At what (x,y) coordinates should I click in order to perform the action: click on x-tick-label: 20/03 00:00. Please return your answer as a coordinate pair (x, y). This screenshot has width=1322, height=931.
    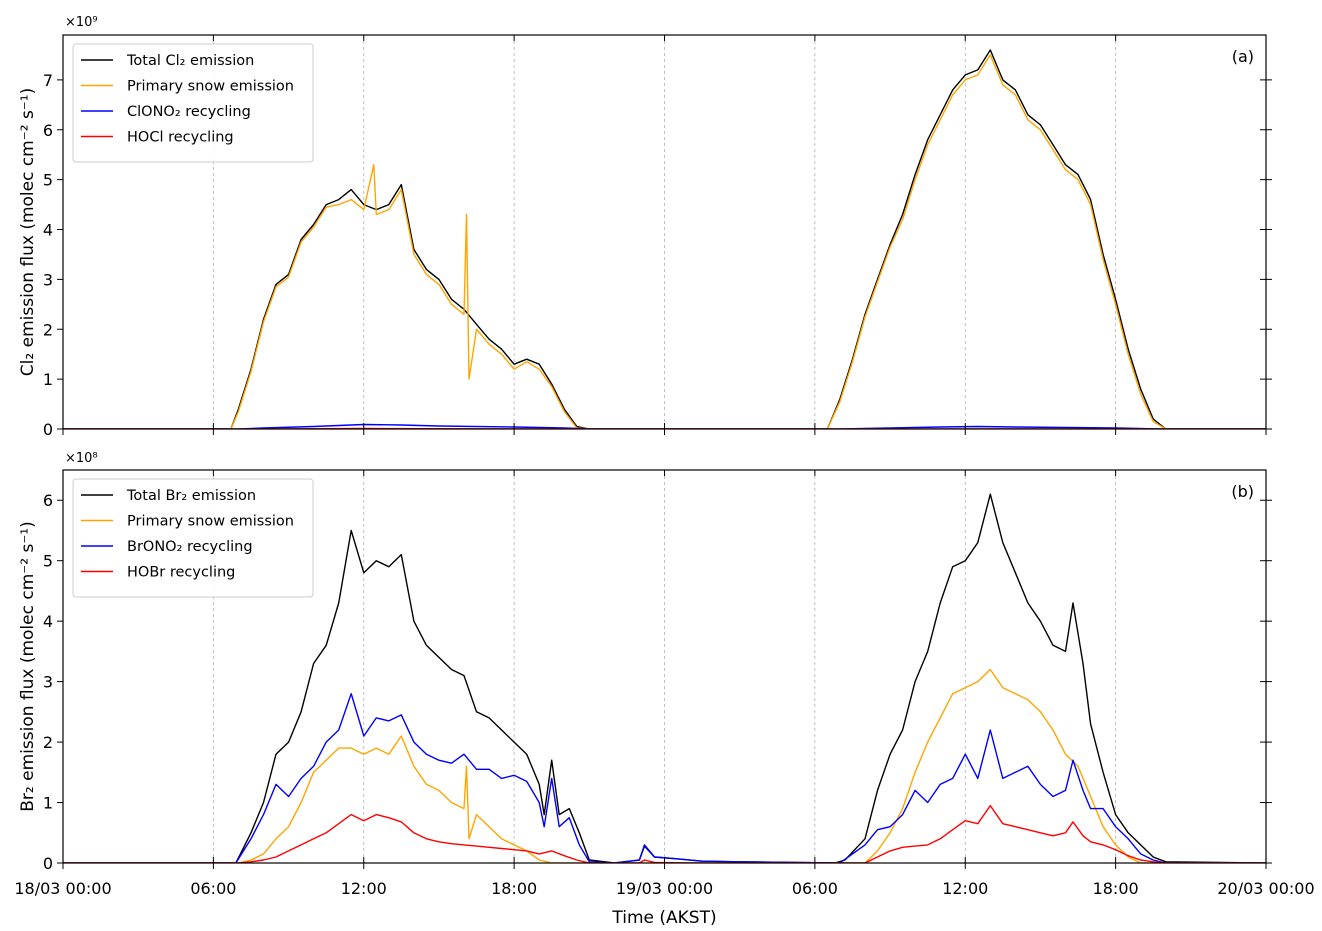
    Looking at the image, I should click on (1265, 888).